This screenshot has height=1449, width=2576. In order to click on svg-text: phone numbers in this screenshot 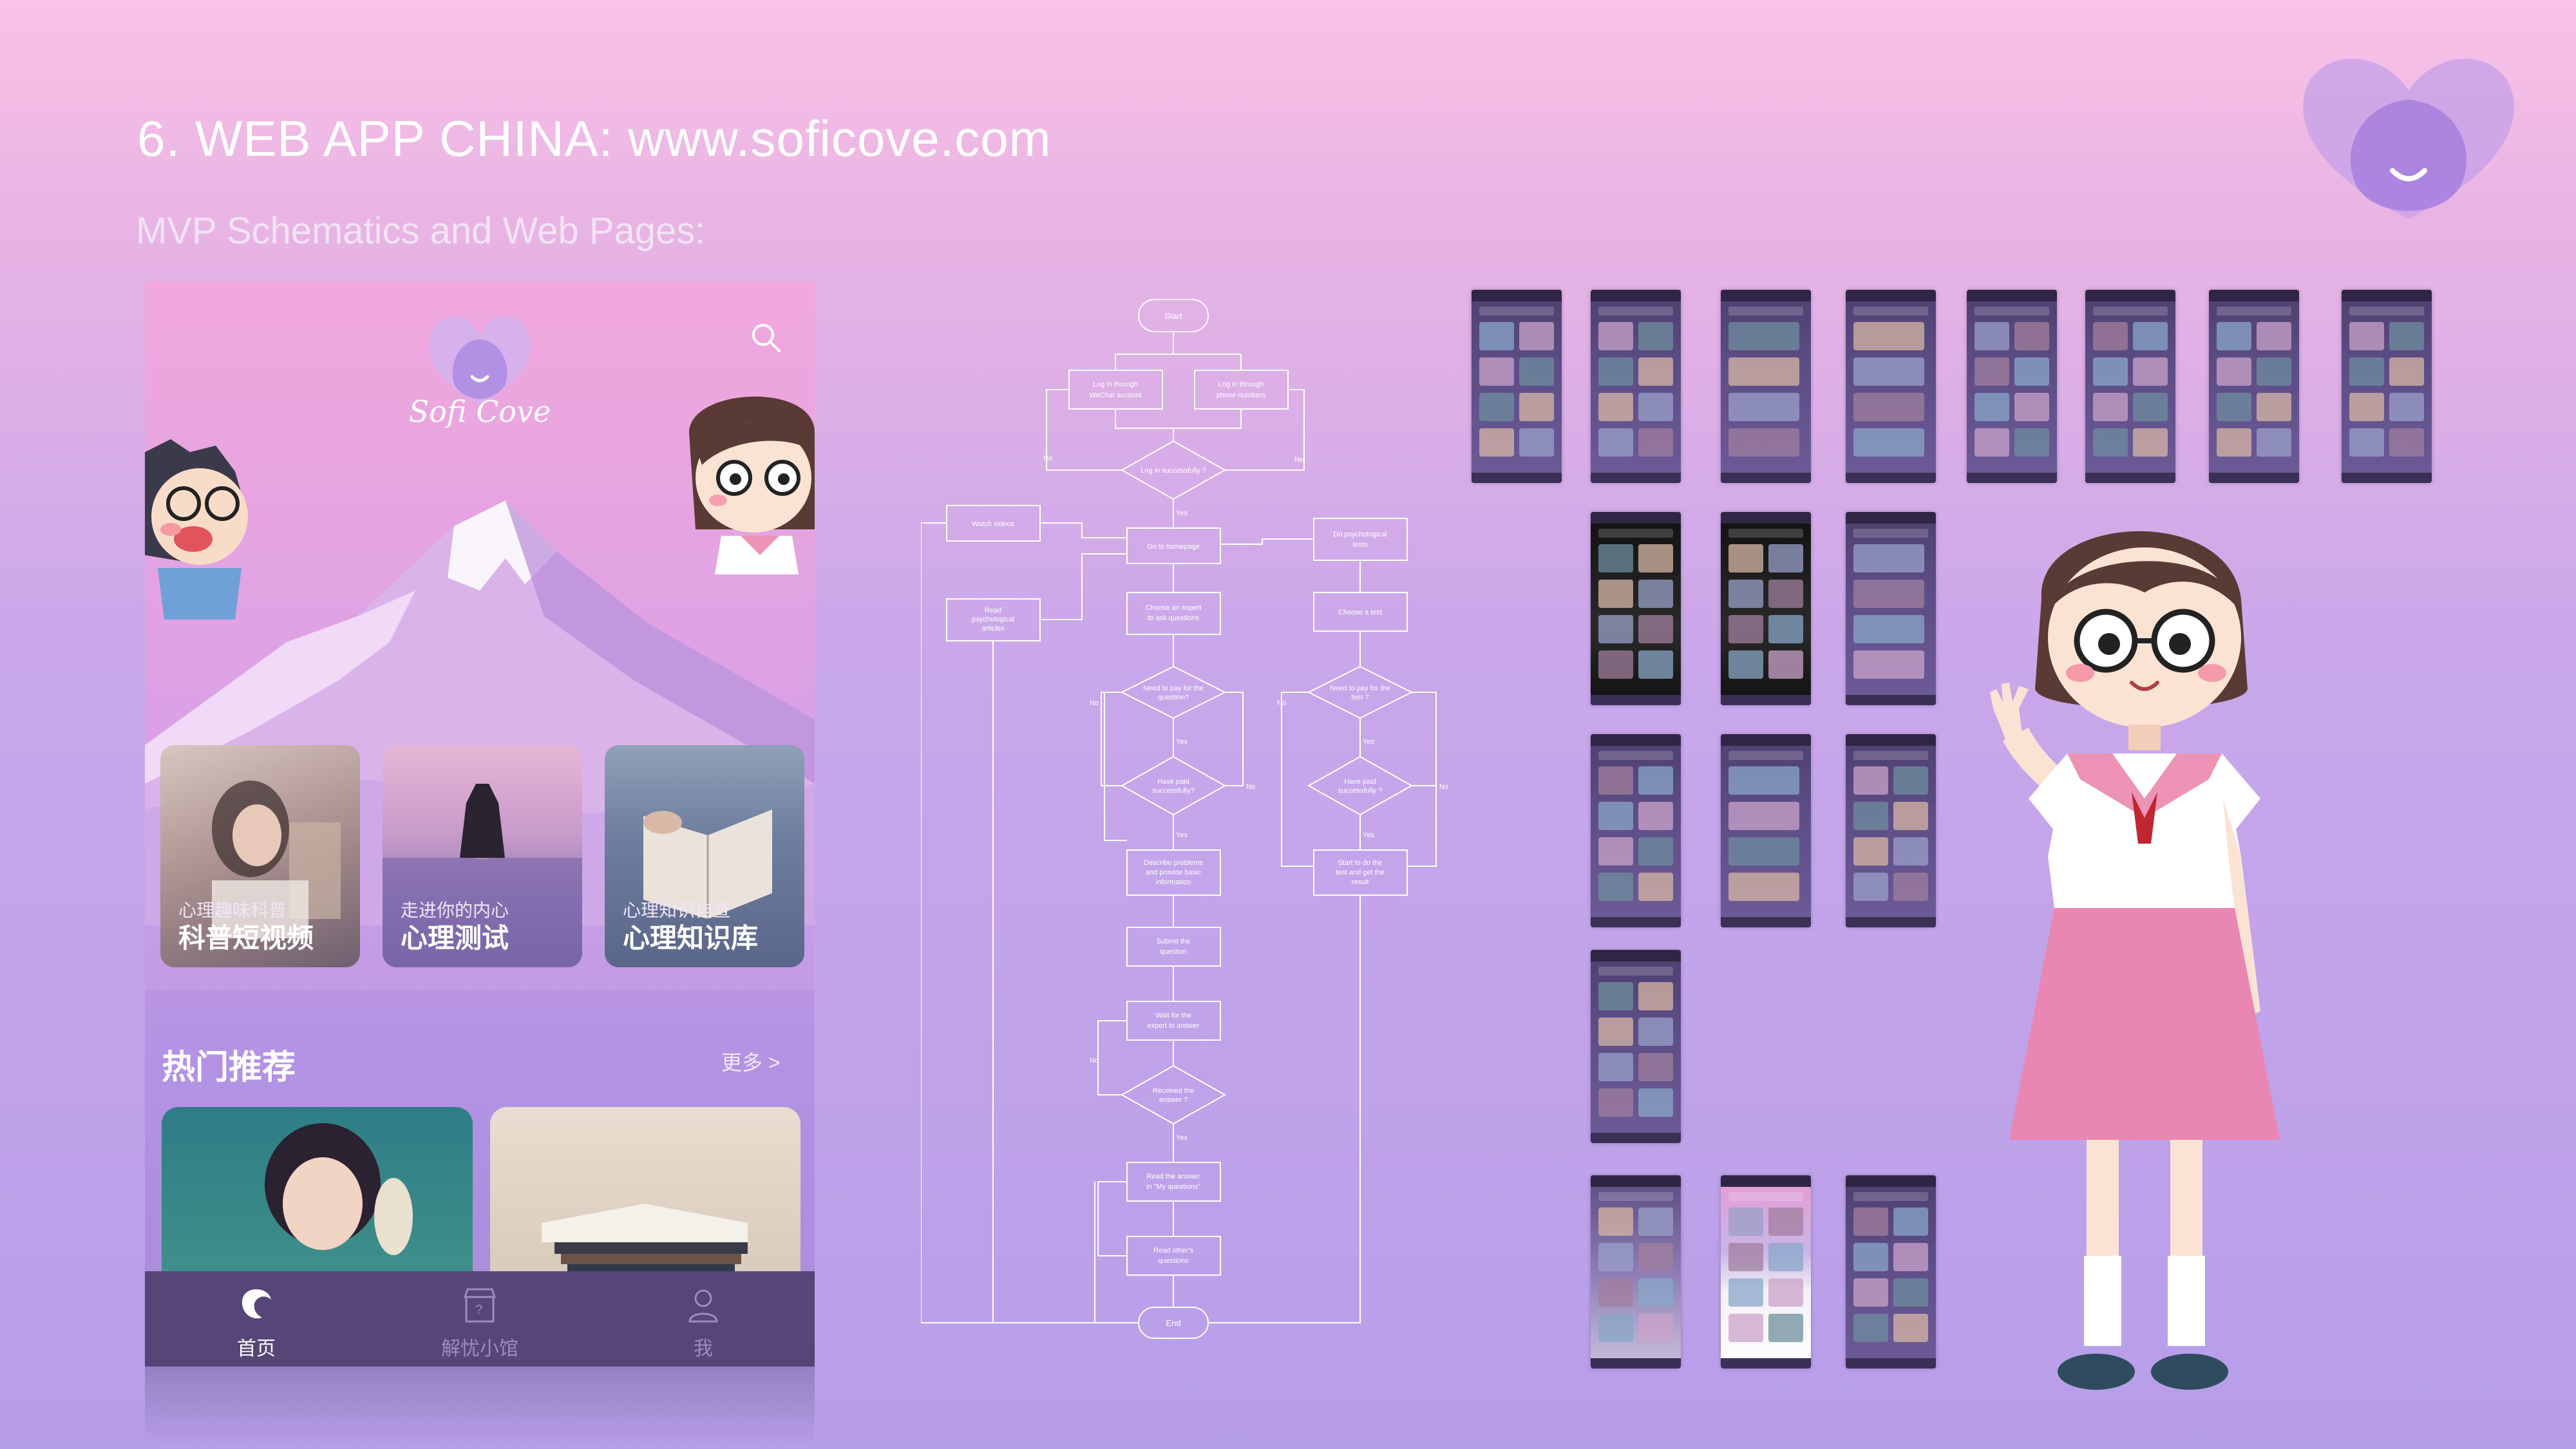, I will do `click(1241, 396)`.